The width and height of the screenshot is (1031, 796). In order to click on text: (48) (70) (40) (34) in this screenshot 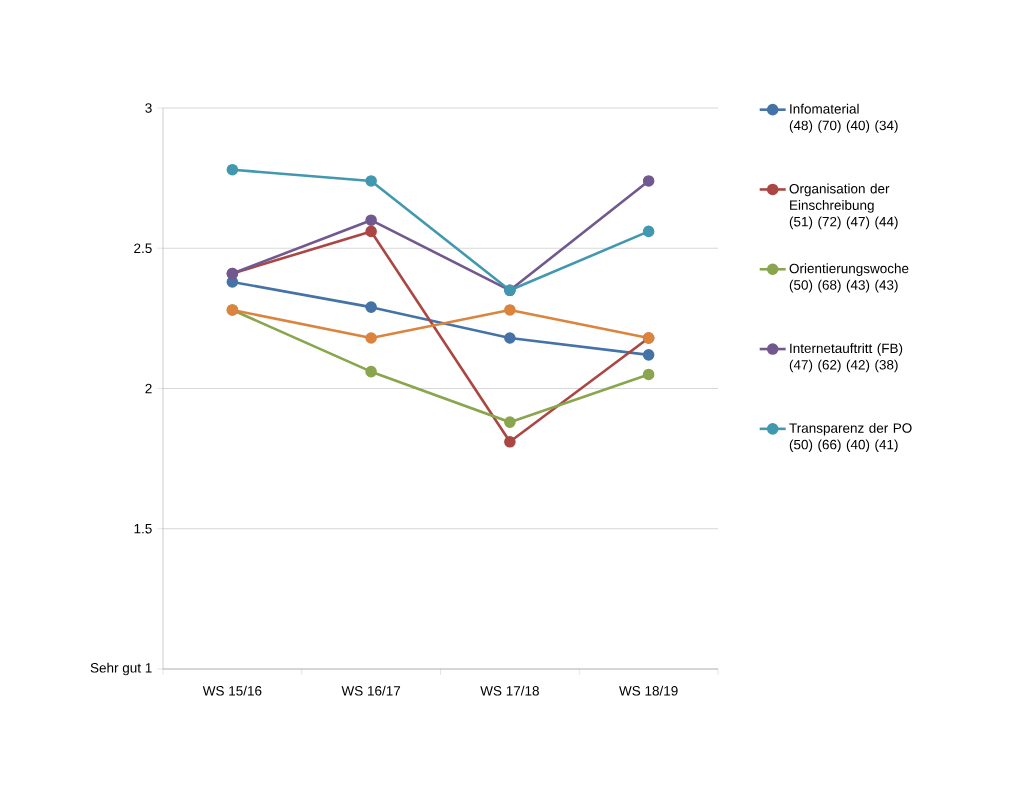, I will do `click(843, 126)`.